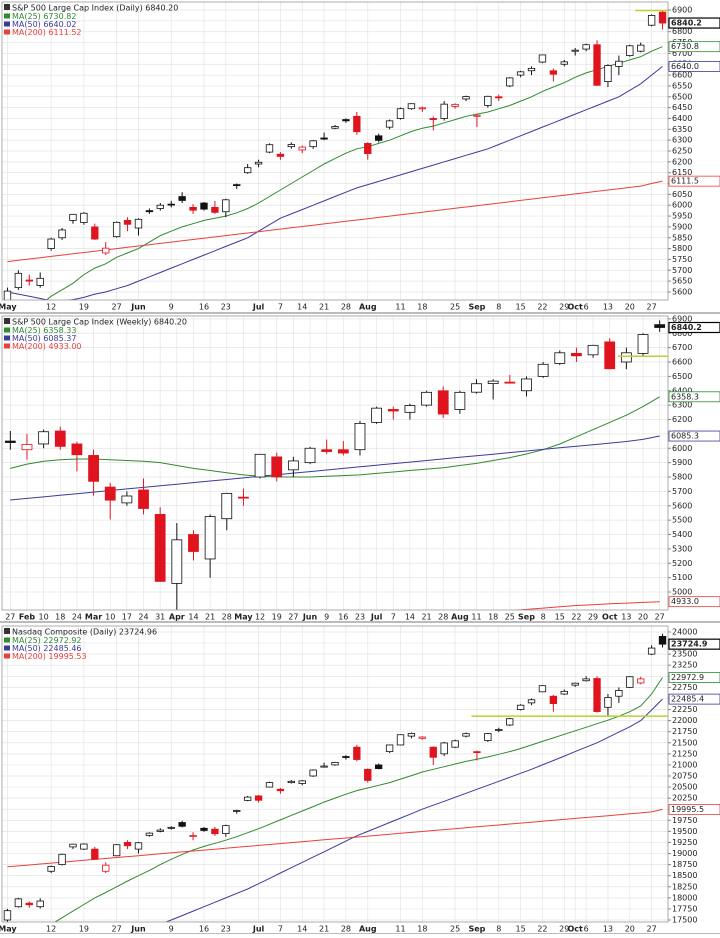 The width and height of the screenshot is (720, 938). I want to click on legend-entry: MA(200) 6111.52, so click(47, 32).